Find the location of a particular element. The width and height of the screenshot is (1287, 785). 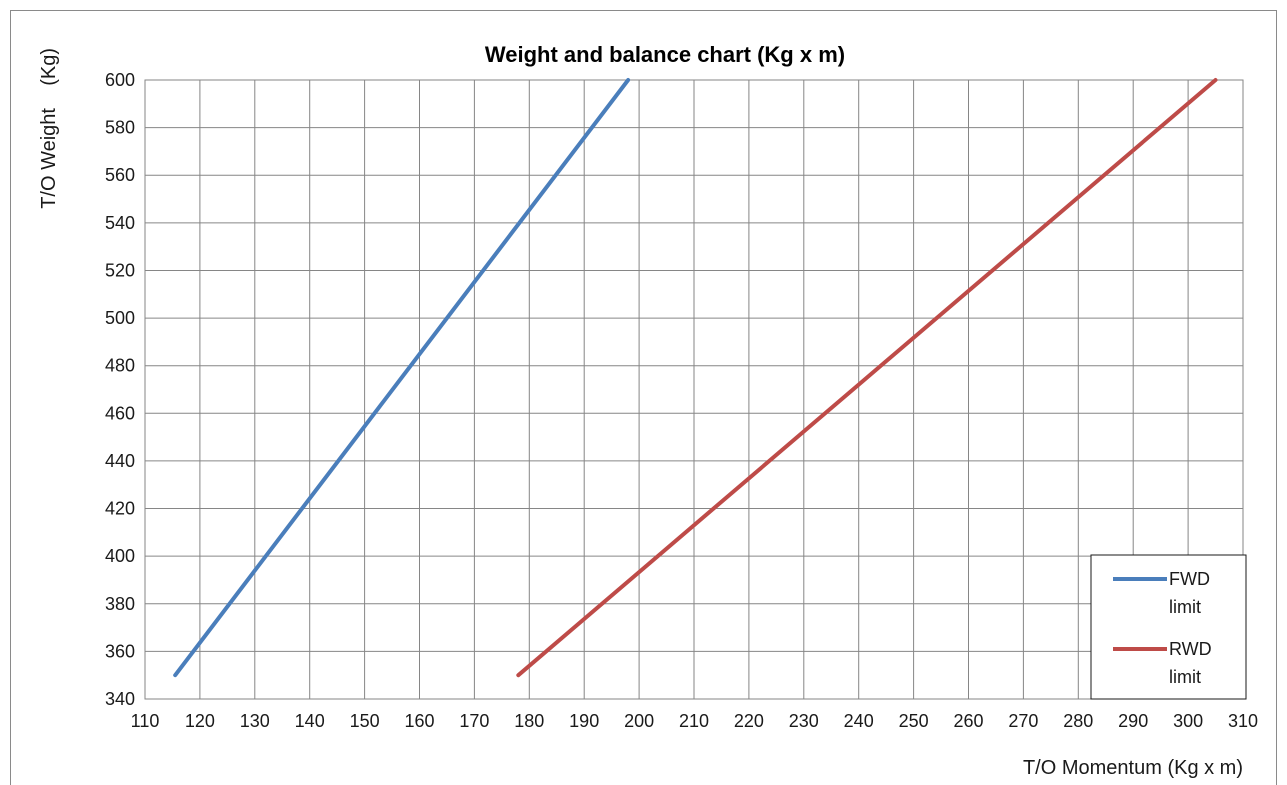

x-tick-label: 240 is located at coordinates (859, 721).